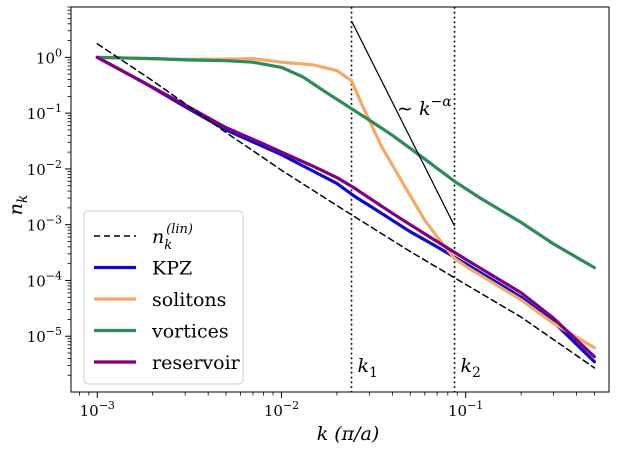  Describe the element at coordinates (44, 279) in the screenshot. I see `y-tick-label: 10⁻⁴` at that location.